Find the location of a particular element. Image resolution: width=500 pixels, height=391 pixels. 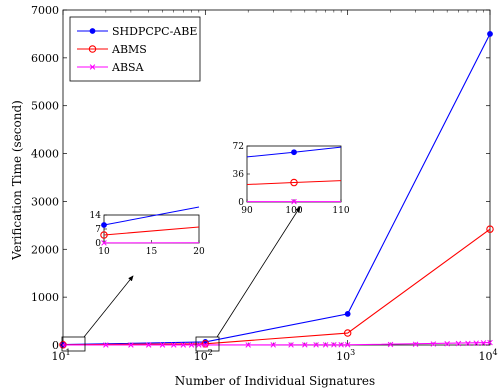

y-axis-label: Verification Time (second) is located at coordinates (17, 180).